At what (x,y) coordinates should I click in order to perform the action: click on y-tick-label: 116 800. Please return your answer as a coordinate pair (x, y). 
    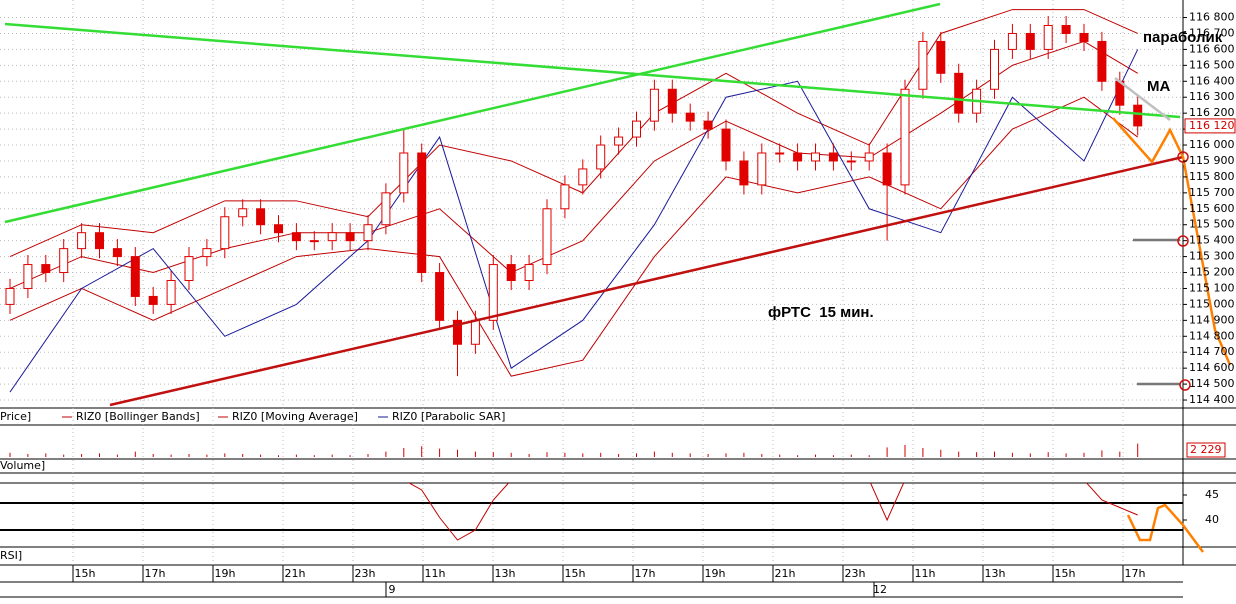
    Looking at the image, I should click on (1212, 17).